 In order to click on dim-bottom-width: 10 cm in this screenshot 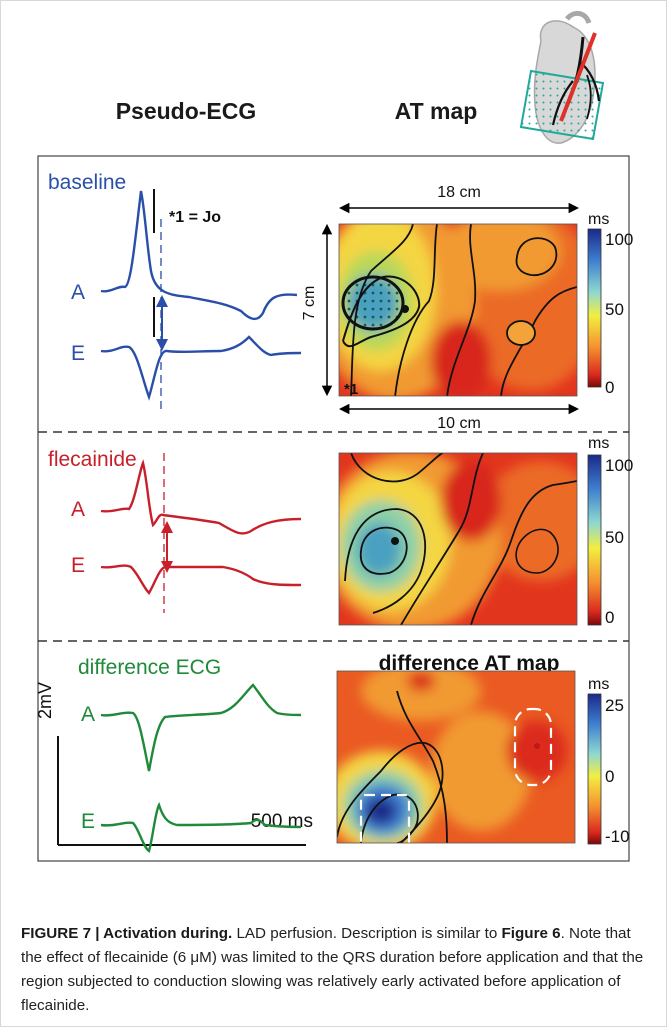, I will do `click(459, 423)`.